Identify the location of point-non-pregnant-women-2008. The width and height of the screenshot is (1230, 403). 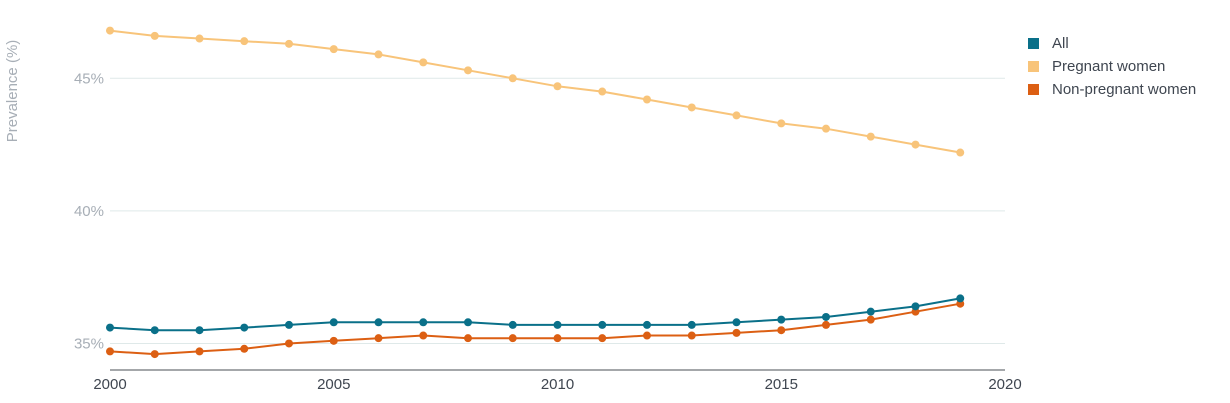
(468, 338).